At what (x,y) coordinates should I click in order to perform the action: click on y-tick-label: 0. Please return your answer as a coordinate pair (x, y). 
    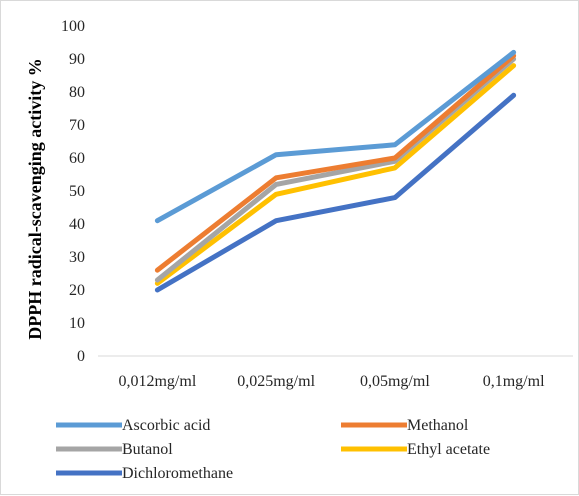
    Looking at the image, I should click on (81, 356).